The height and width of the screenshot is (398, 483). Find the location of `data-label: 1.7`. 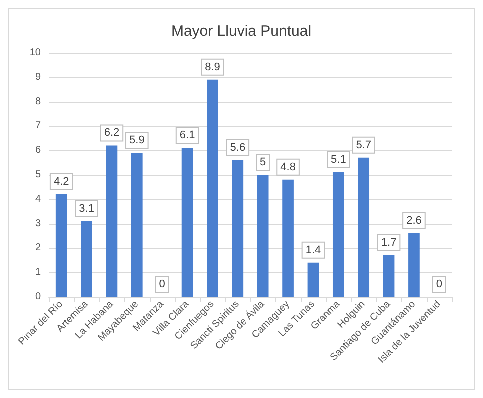

data-label: 1.7 is located at coordinates (389, 243).